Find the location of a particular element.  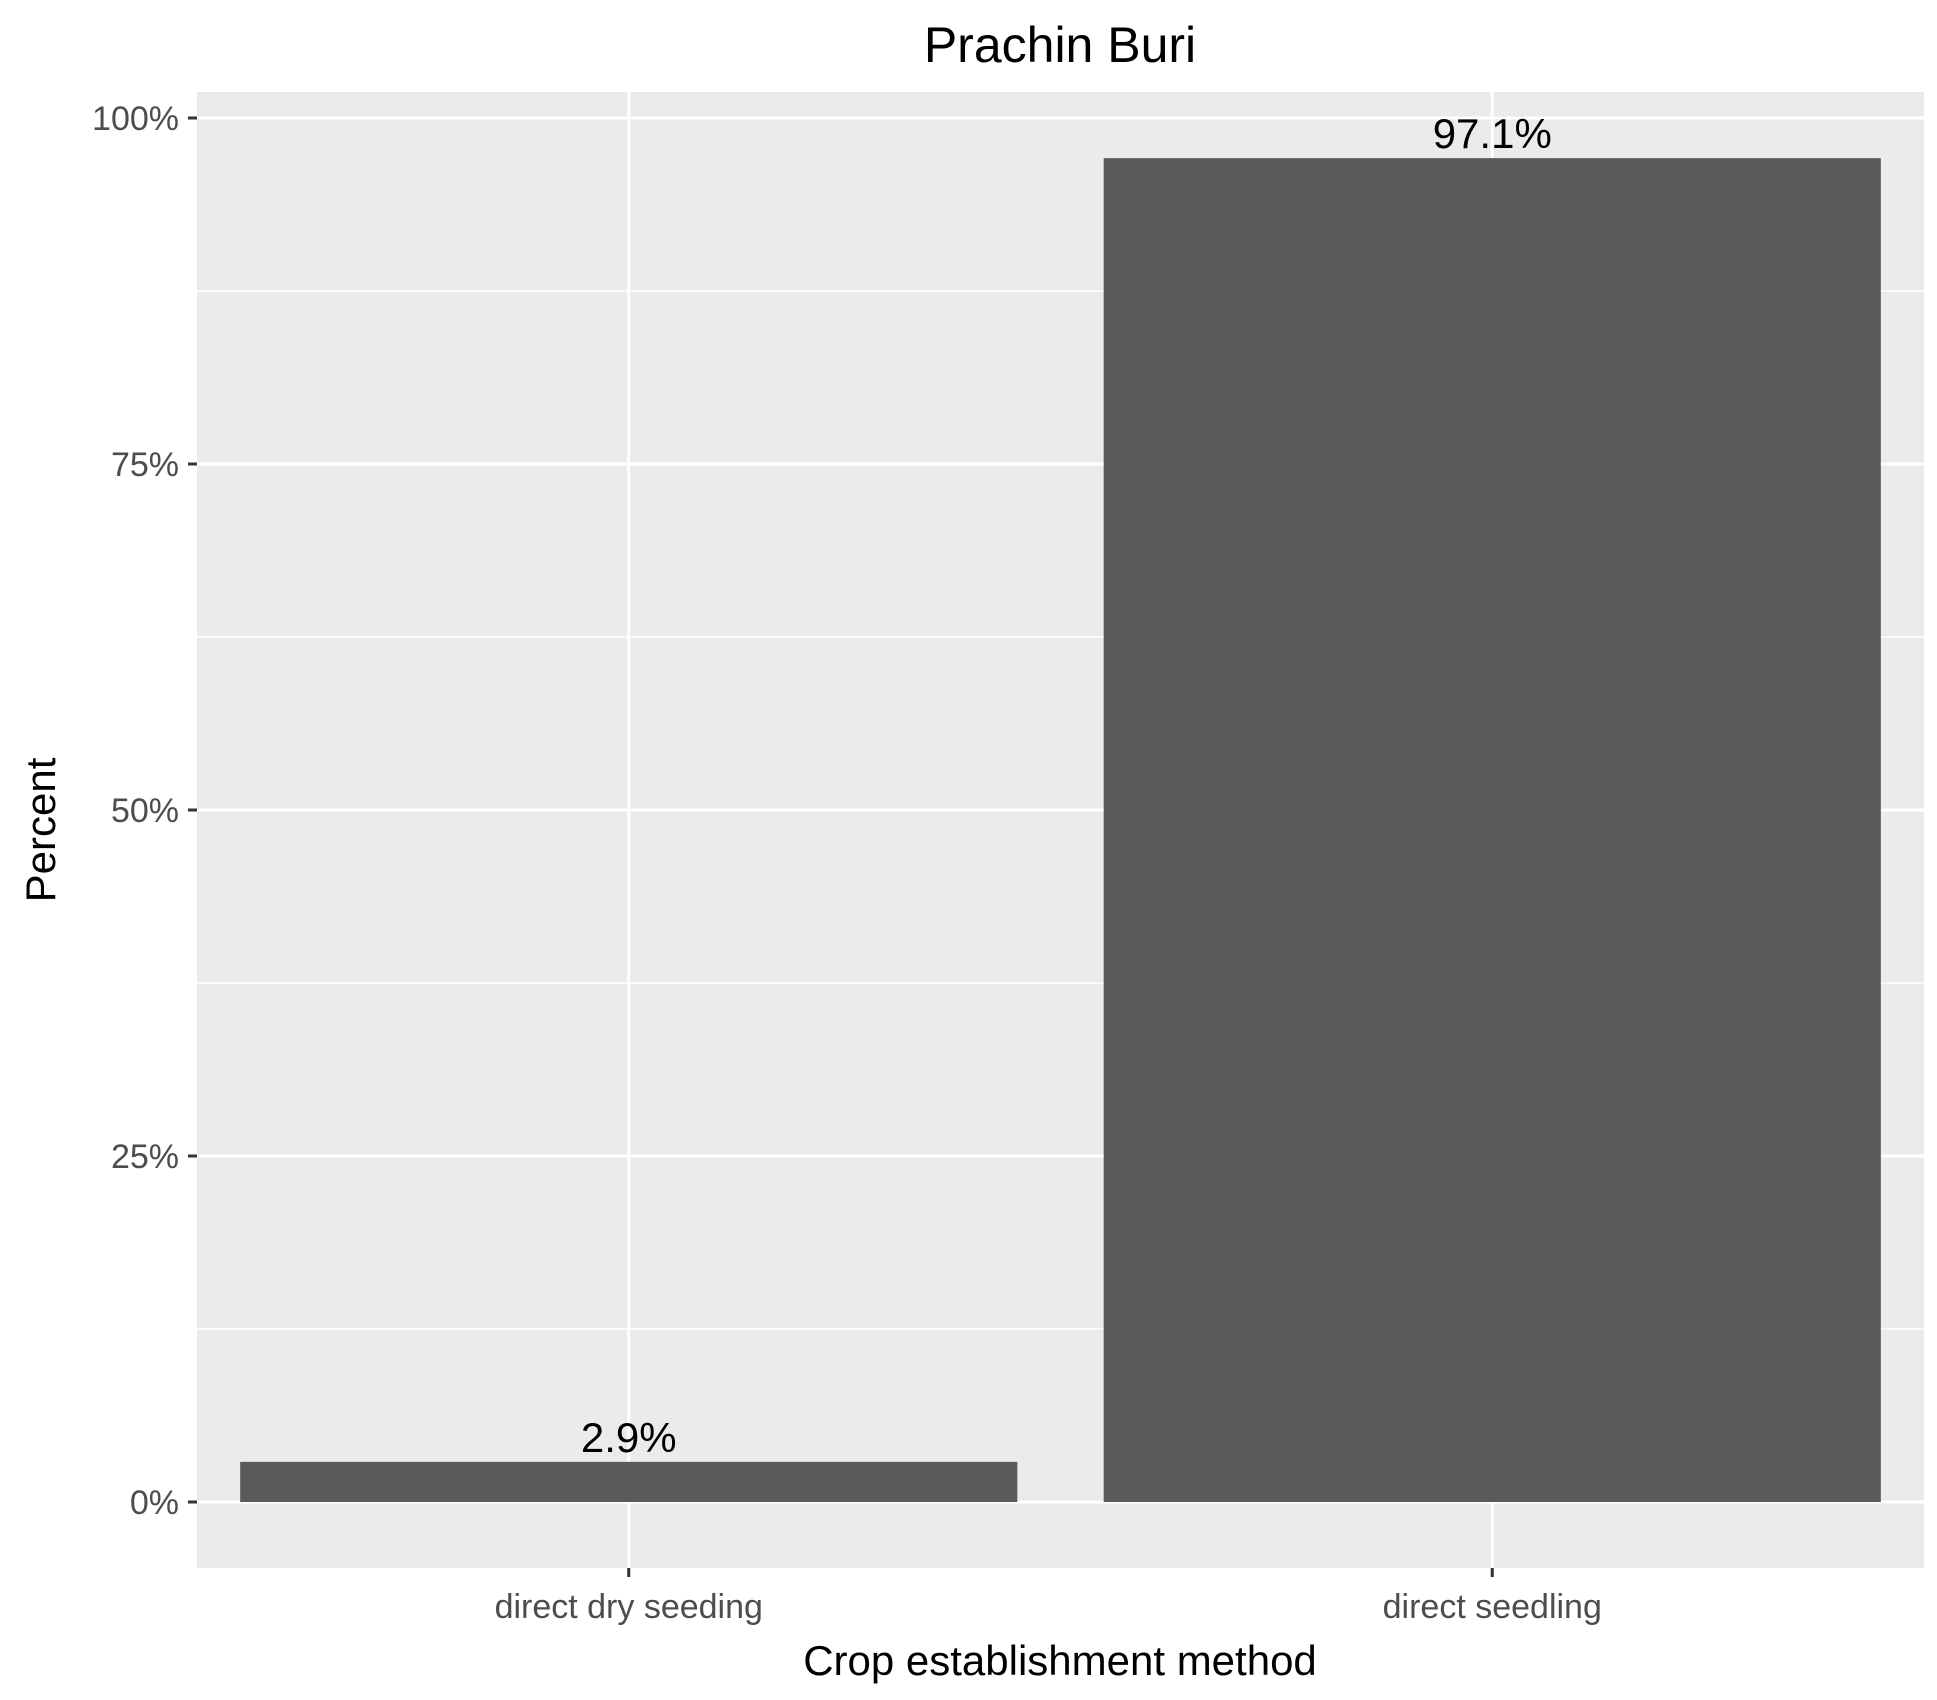

x-tick-label: direct seedling is located at coordinates (1492, 1607).